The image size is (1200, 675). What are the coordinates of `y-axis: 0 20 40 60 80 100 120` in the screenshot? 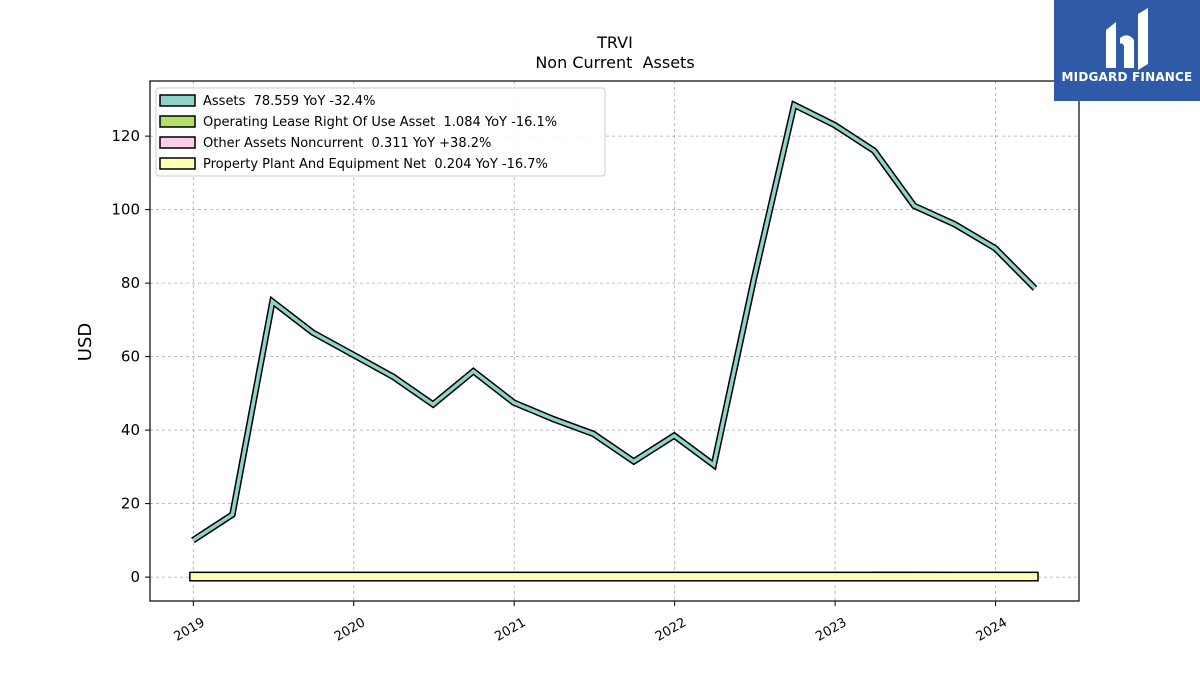 It's located at (130, 356).